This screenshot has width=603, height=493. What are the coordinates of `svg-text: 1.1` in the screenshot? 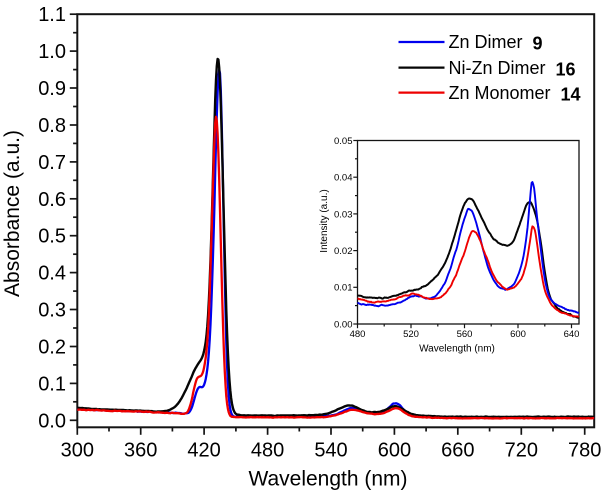 It's located at (52, 15).